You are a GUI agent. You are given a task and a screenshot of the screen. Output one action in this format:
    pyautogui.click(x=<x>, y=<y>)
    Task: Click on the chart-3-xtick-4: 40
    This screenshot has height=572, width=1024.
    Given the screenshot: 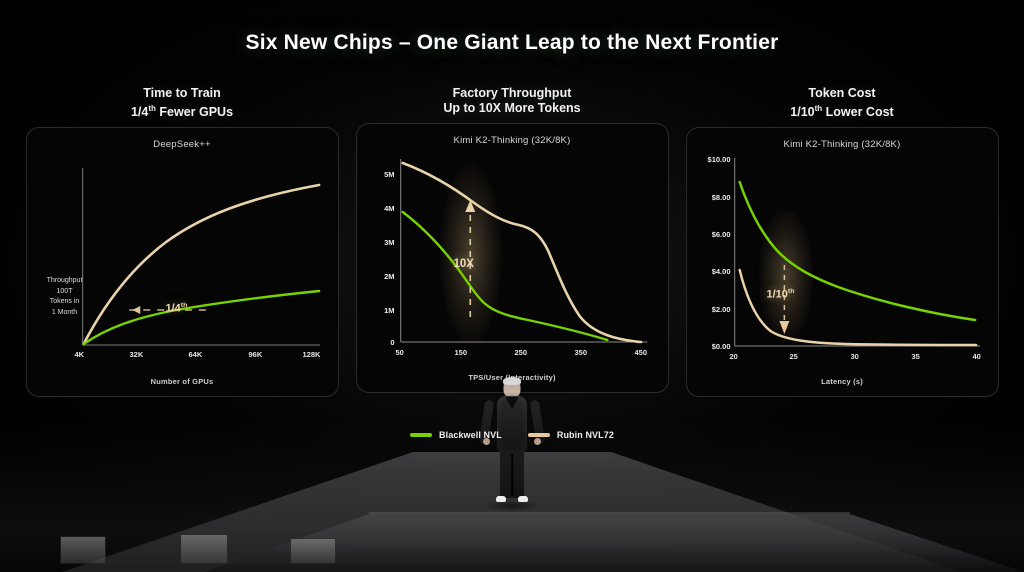 What is the action you would take?
    pyautogui.click(x=976, y=357)
    